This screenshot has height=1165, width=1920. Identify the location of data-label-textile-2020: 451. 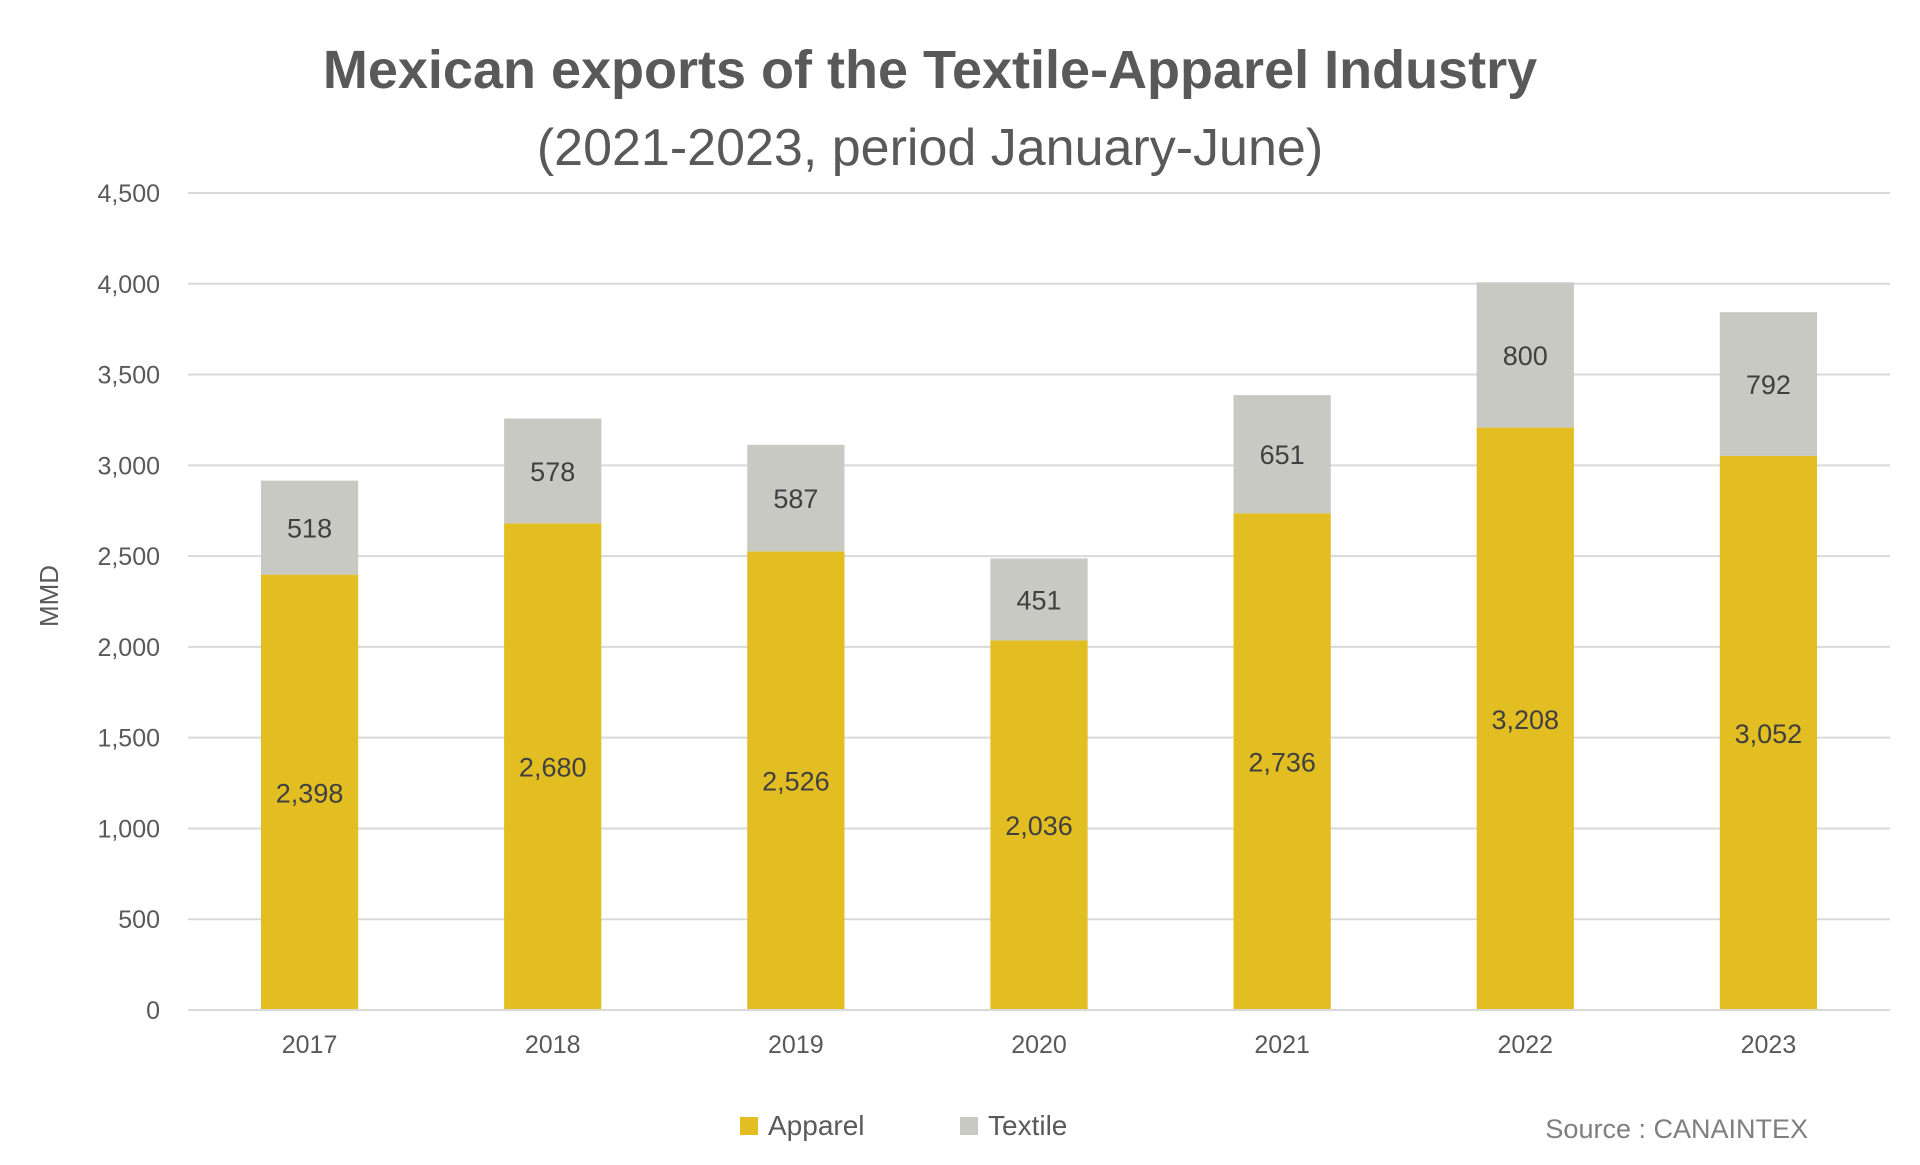
(1038, 600).